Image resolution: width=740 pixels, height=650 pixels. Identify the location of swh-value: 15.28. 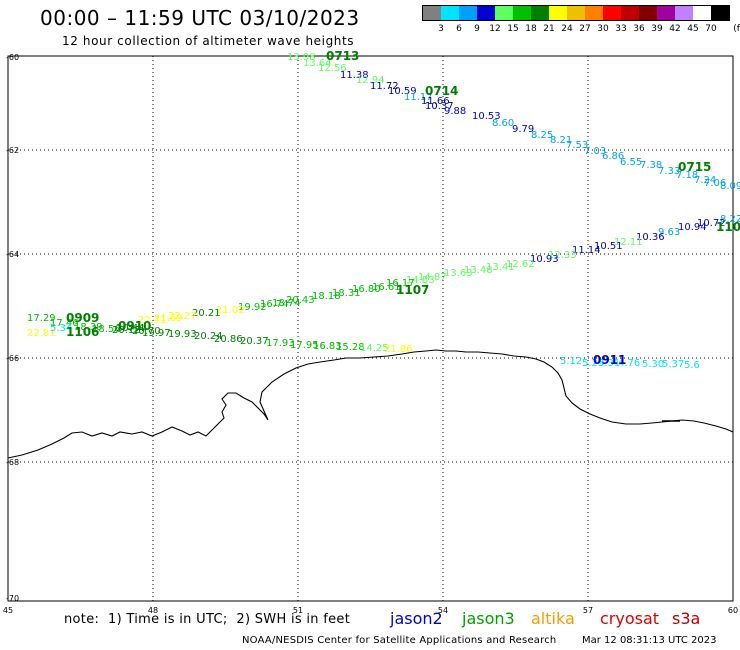
(350, 347).